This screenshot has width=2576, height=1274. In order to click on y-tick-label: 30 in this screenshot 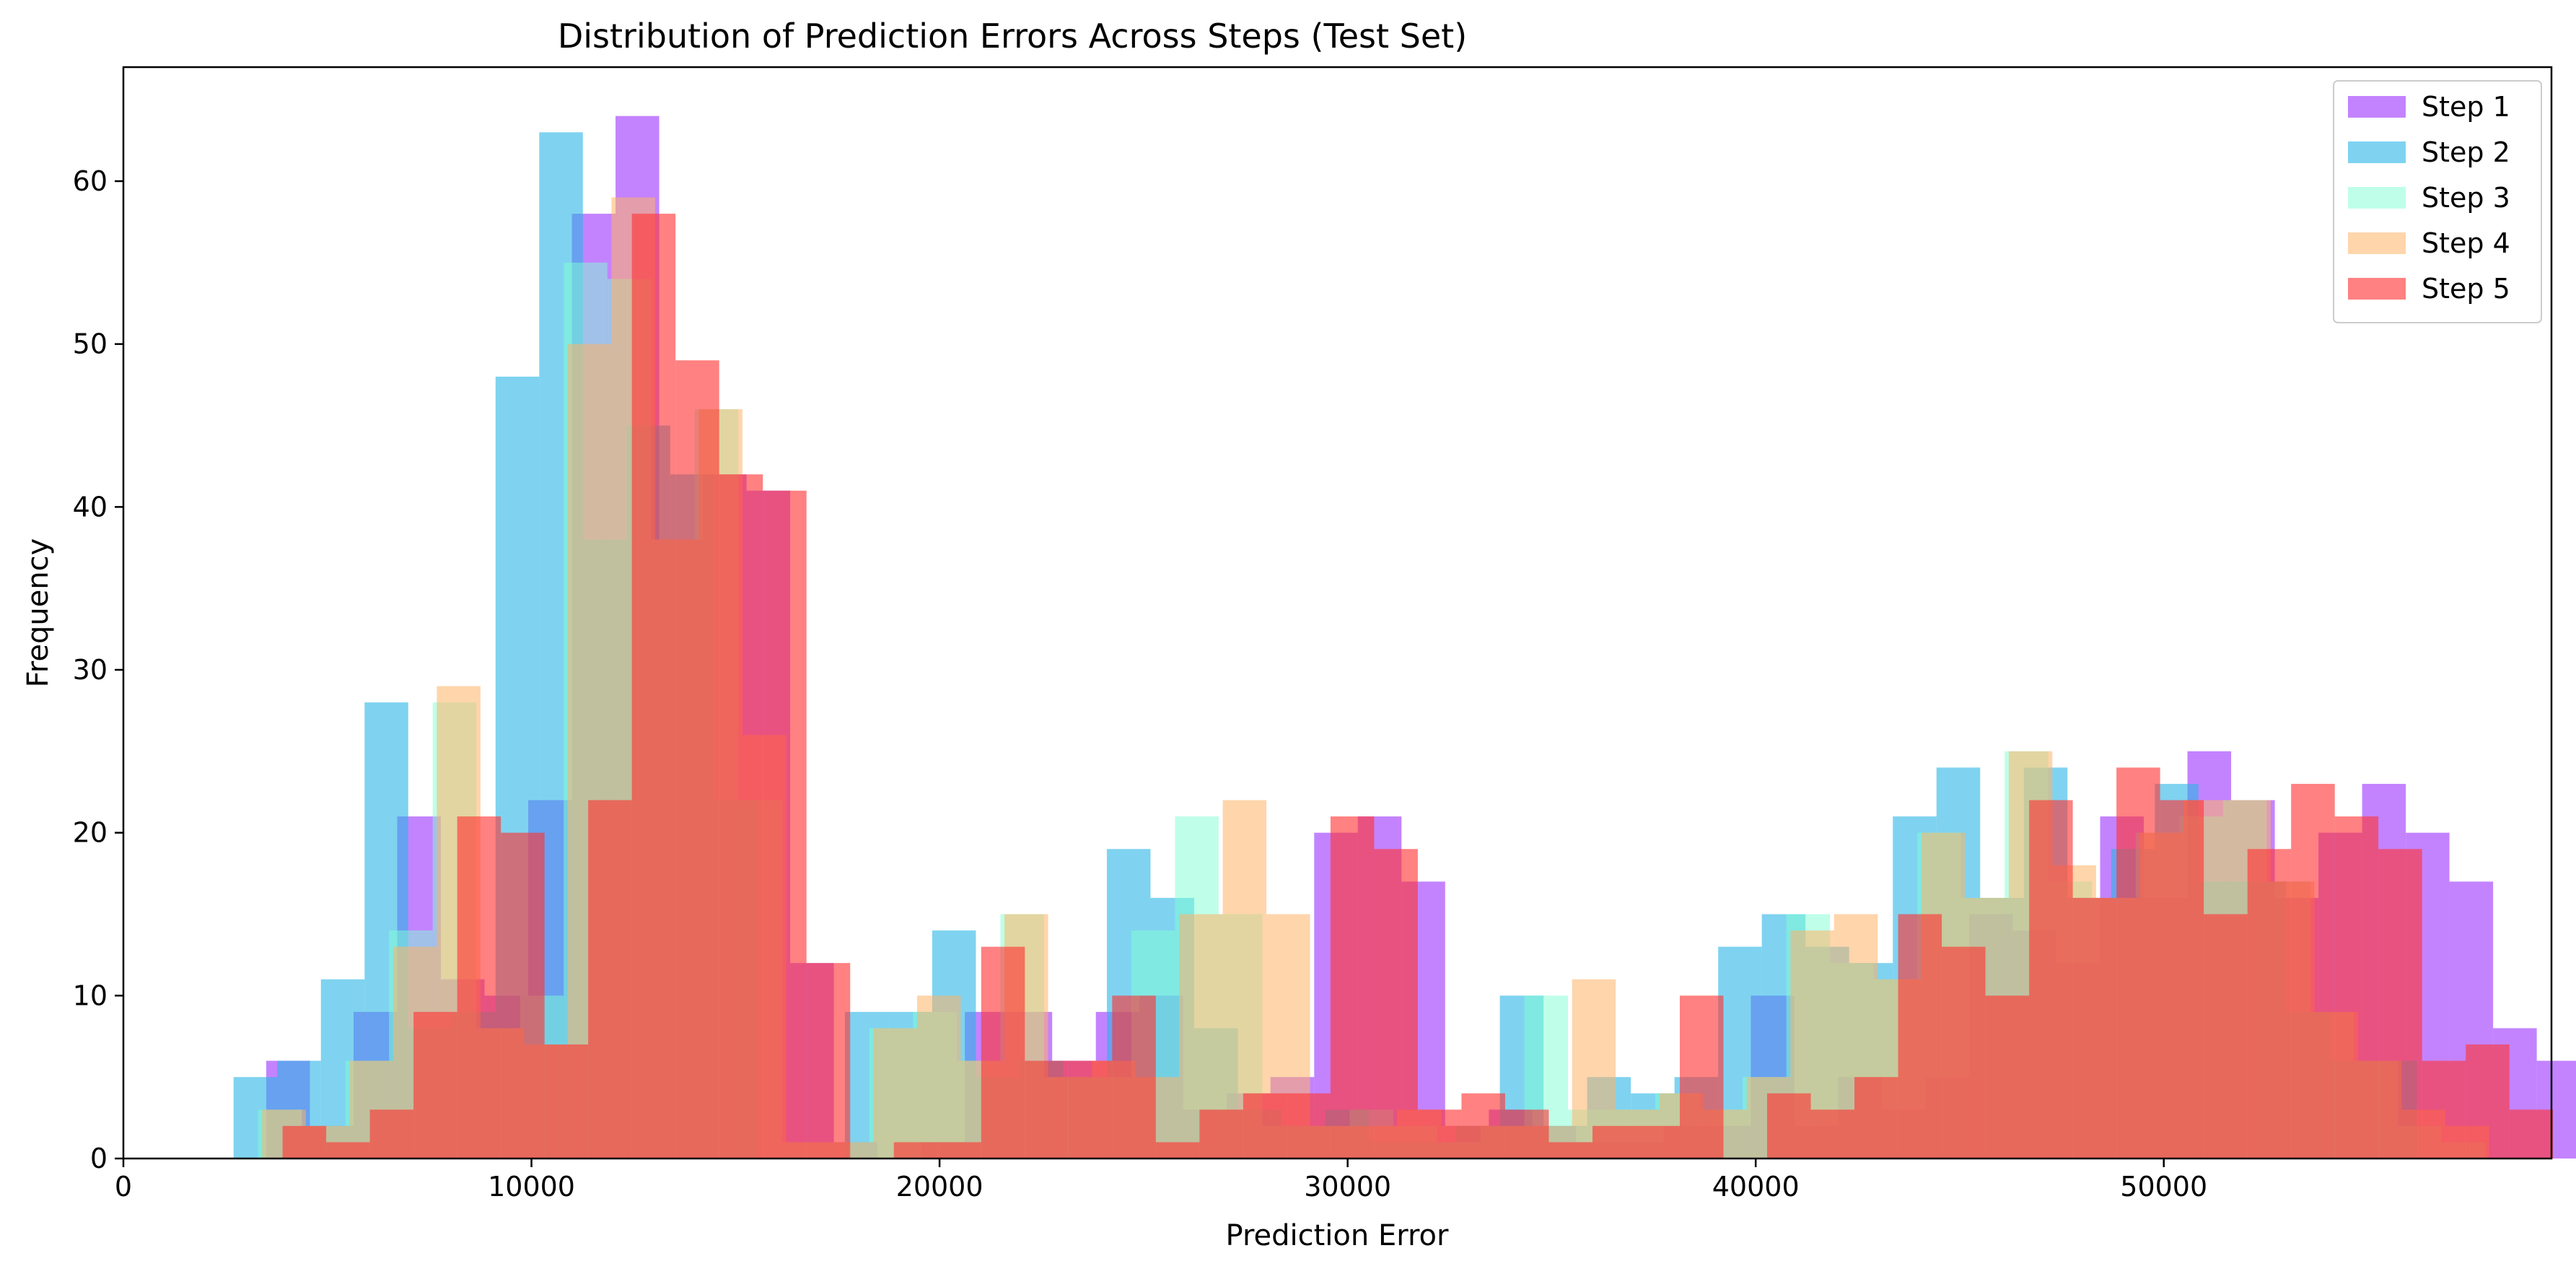, I will do `click(90, 670)`.